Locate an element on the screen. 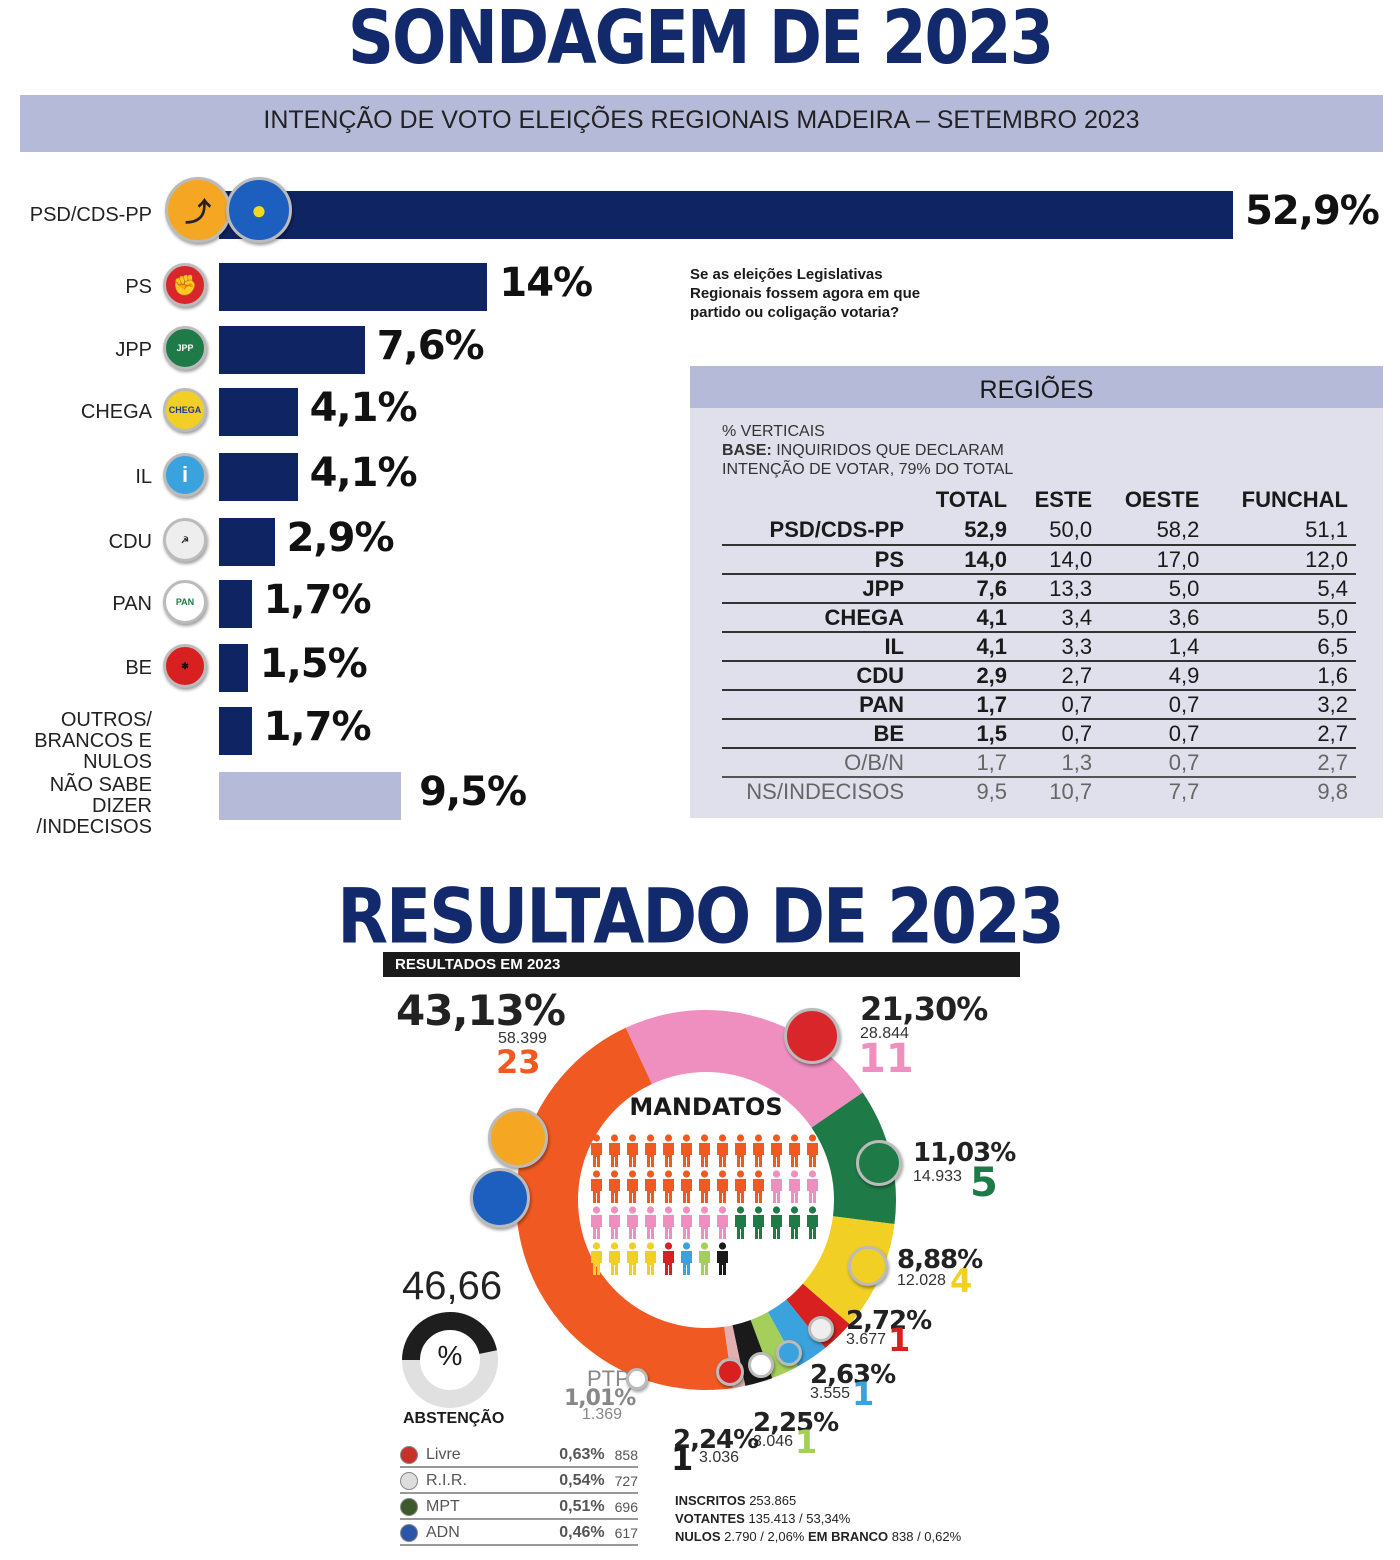 The image size is (1400, 1560). bar-label-line: JPP is located at coordinates (133, 349).